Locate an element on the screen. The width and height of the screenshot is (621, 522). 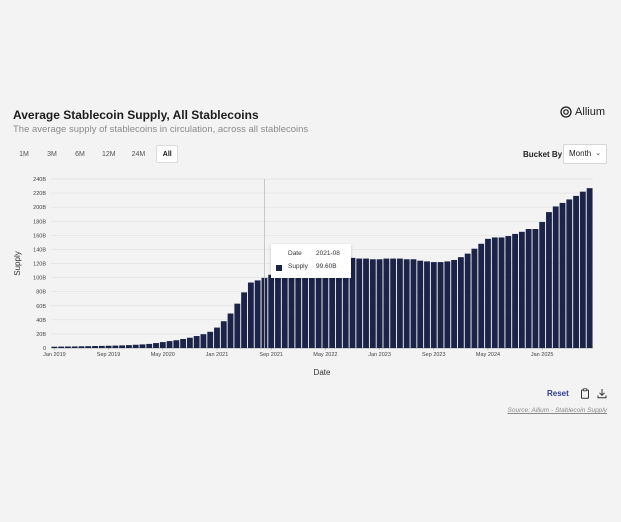
range-selector: 1M 3M 6M 12M 24M All is located at coordinates (96, 154).